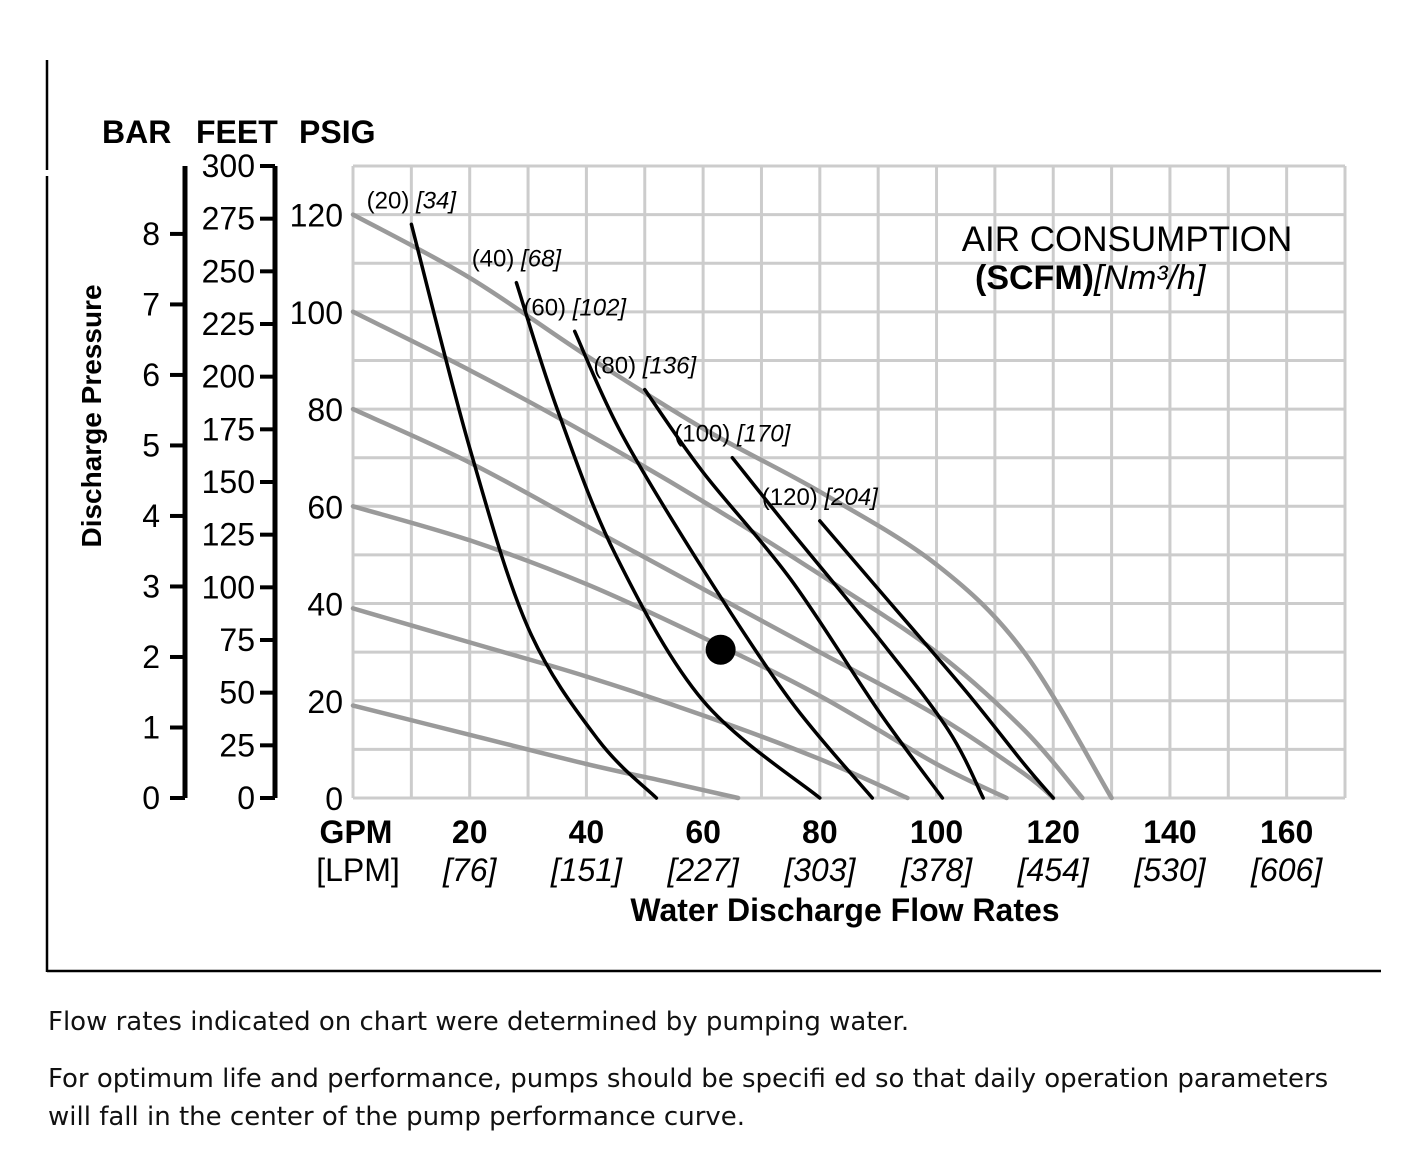  What do you see at coordinates (337, 132) in the screenshot?
I see `unit-psig-header: PSIG` at bounding box center [337, 132].